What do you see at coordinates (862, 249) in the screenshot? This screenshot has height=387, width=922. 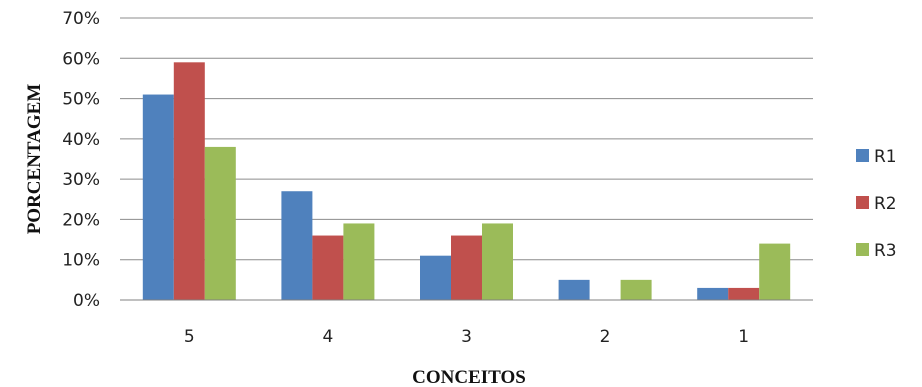 I see `legend-swatch-r3` at bounding box center [862, 249].